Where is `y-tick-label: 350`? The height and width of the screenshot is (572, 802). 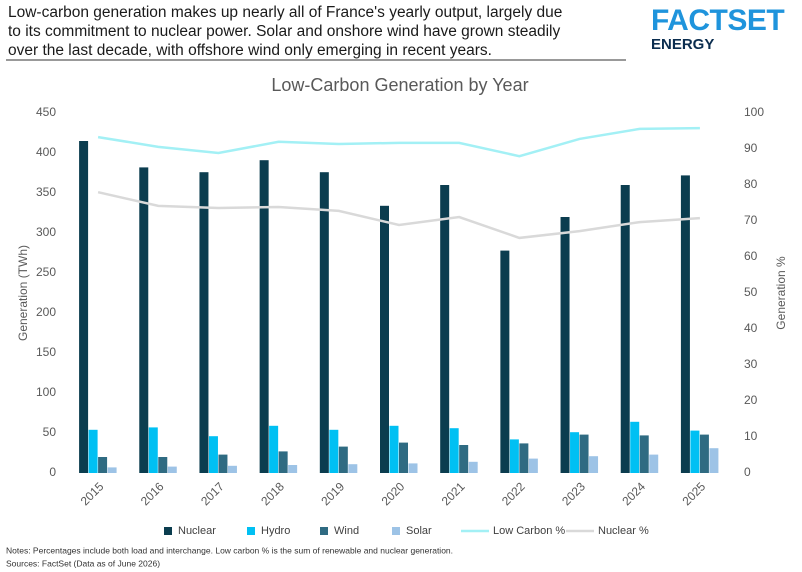
y-tick-label: 350 is located at coordinates (46, 192).